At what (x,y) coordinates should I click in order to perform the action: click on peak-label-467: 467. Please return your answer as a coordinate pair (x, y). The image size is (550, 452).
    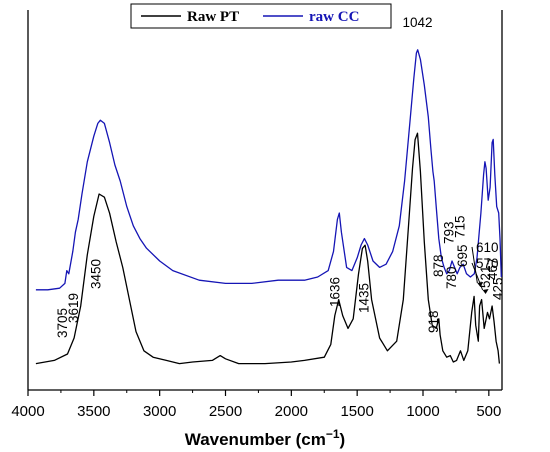
    Looking at the image, I should click on (492, 268).